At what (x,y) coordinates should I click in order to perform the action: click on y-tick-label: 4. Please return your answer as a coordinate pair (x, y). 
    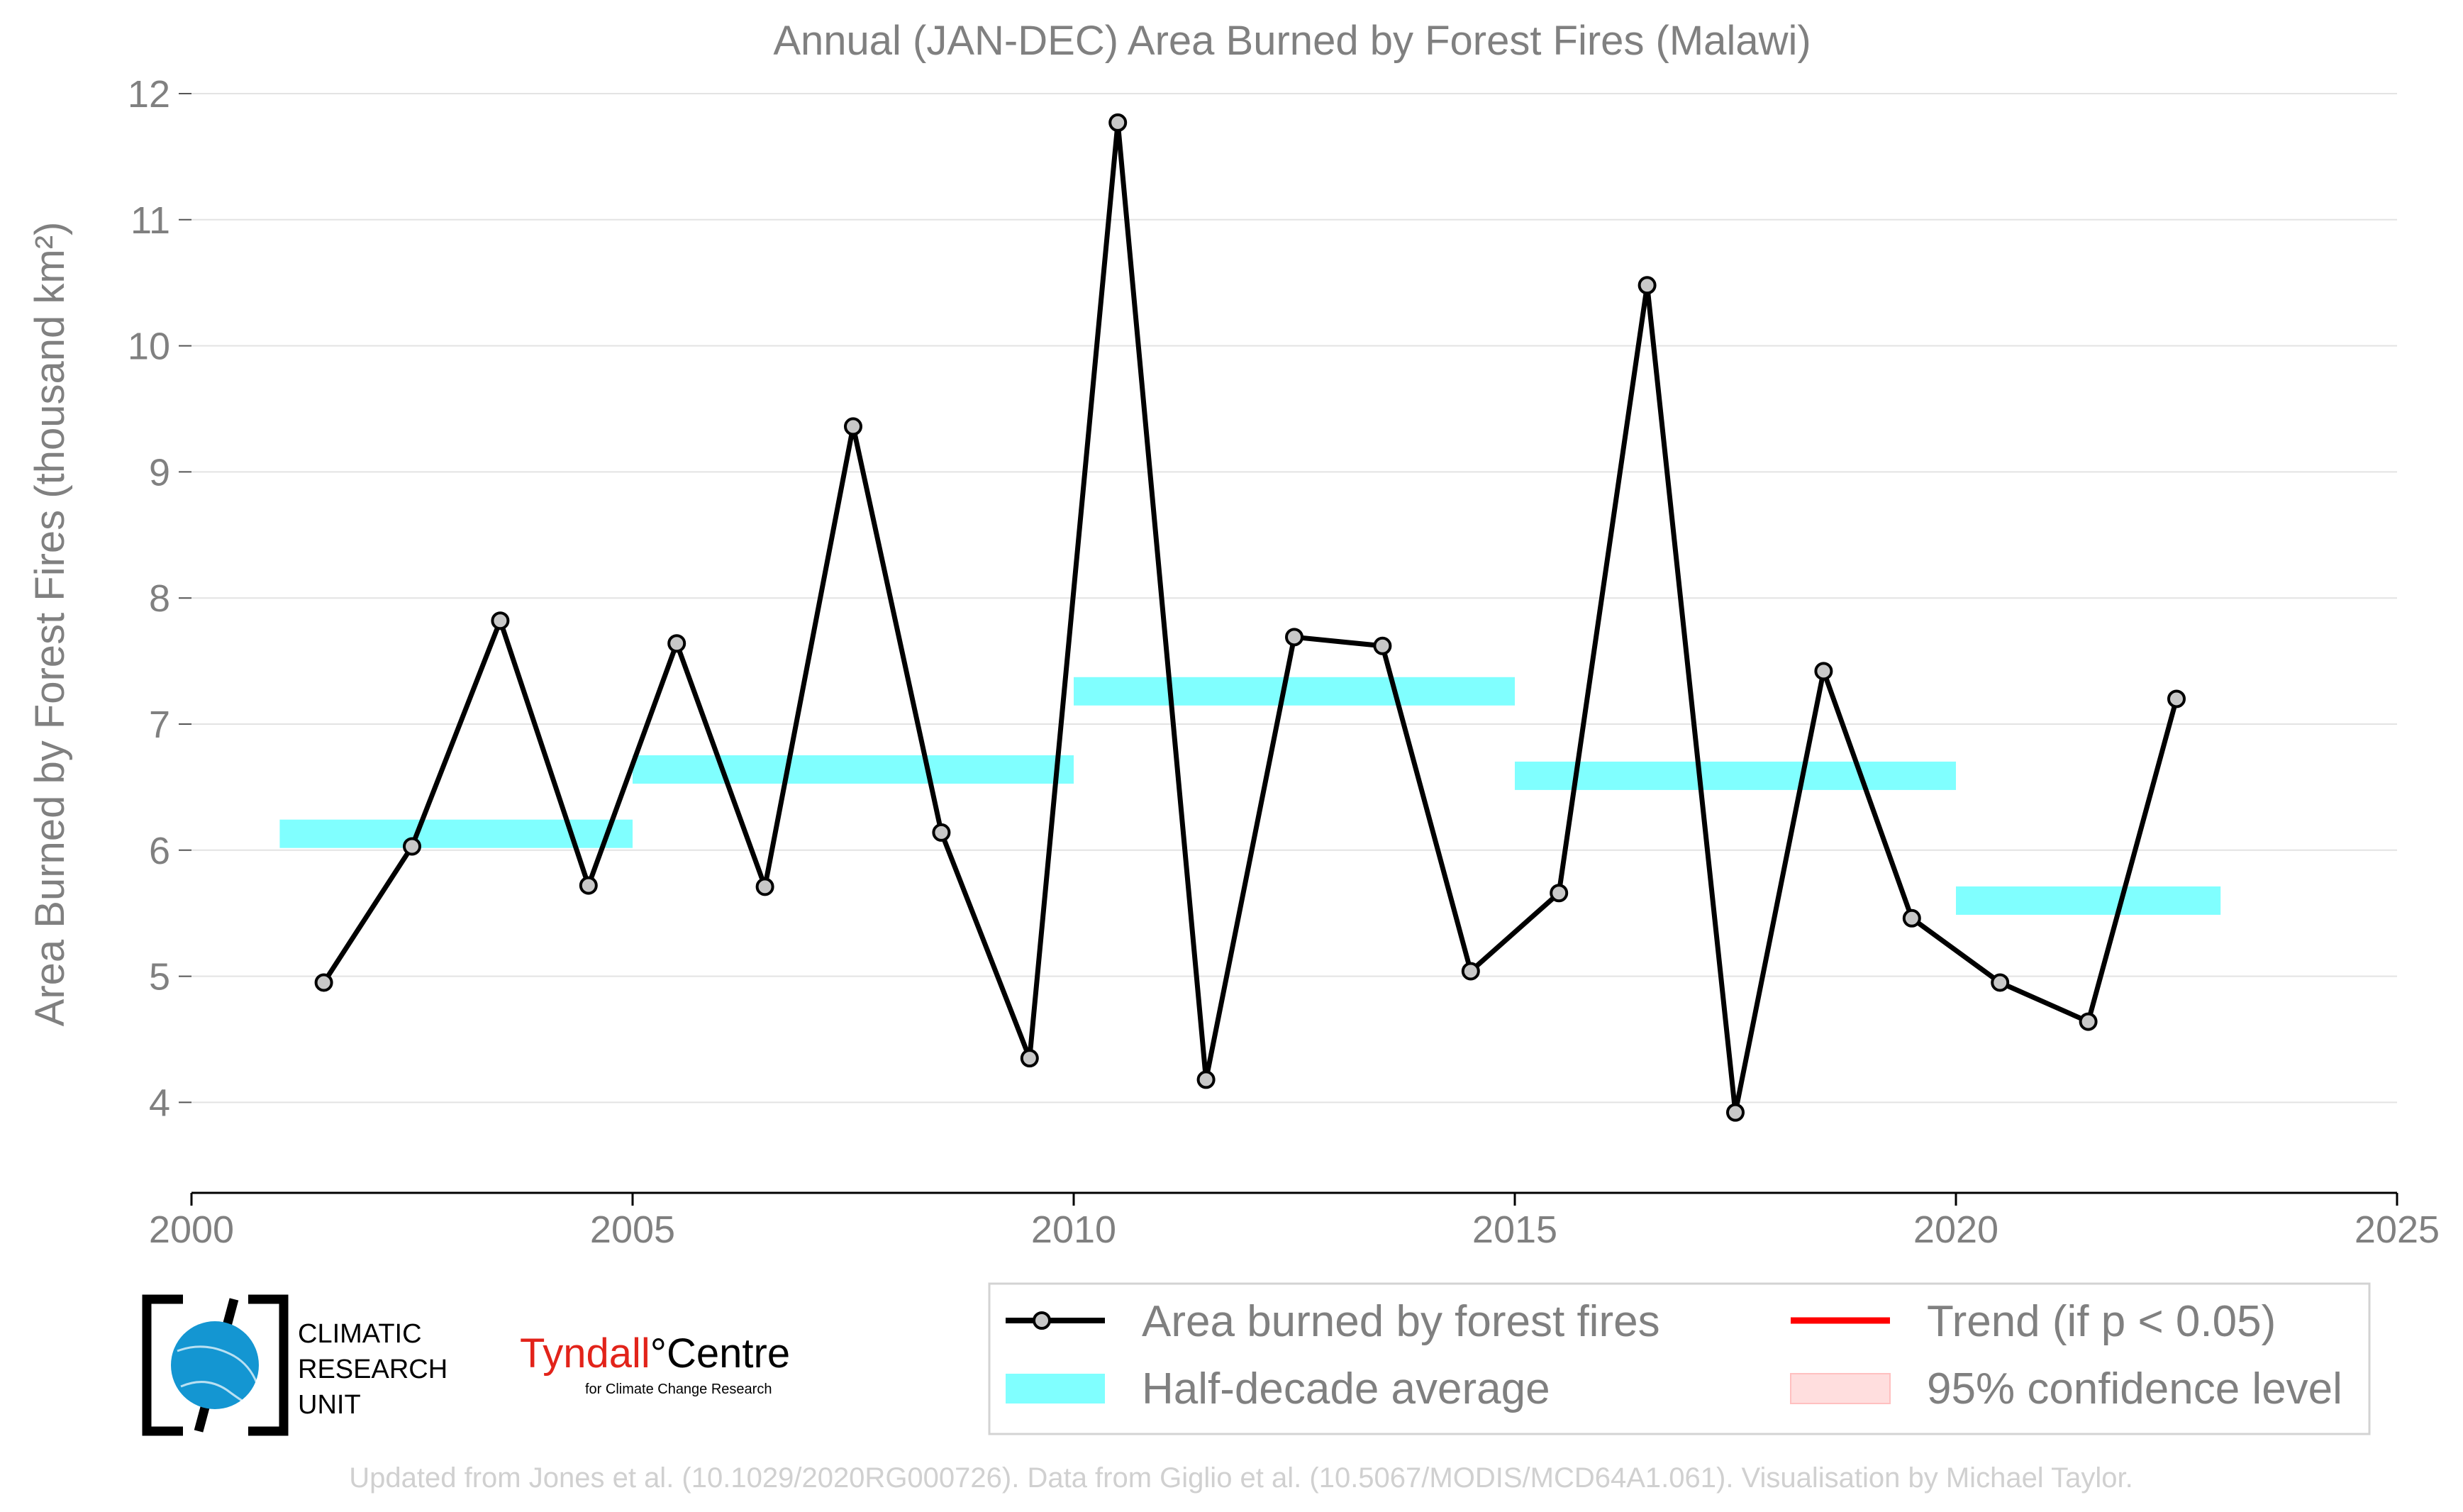
    Looking at the image, I should click on (160, 1103).